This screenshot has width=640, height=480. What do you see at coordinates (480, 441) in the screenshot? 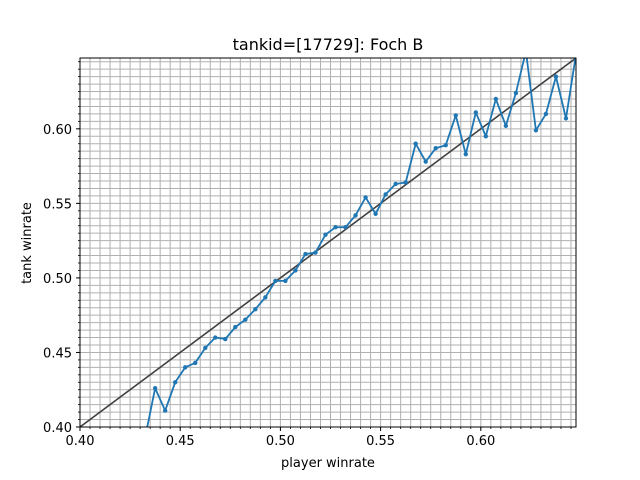
I see `x-tick-label: 0.60` at bounding box center [480, 441].